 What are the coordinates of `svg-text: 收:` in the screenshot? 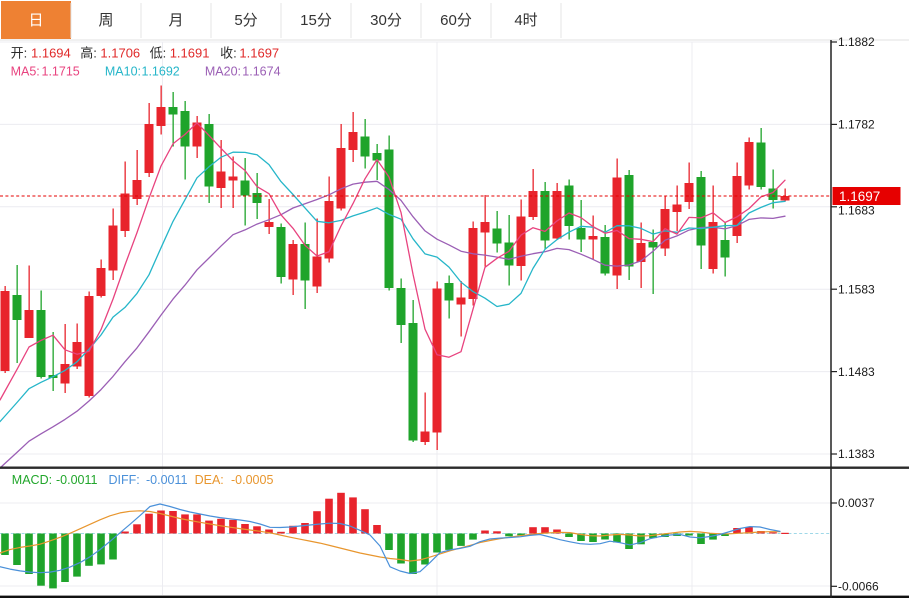 It's located at (228, 53).